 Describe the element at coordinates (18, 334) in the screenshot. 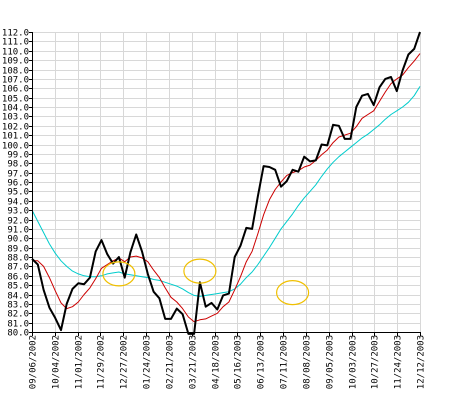

I see `y-tick-label: 80.0` at that location.